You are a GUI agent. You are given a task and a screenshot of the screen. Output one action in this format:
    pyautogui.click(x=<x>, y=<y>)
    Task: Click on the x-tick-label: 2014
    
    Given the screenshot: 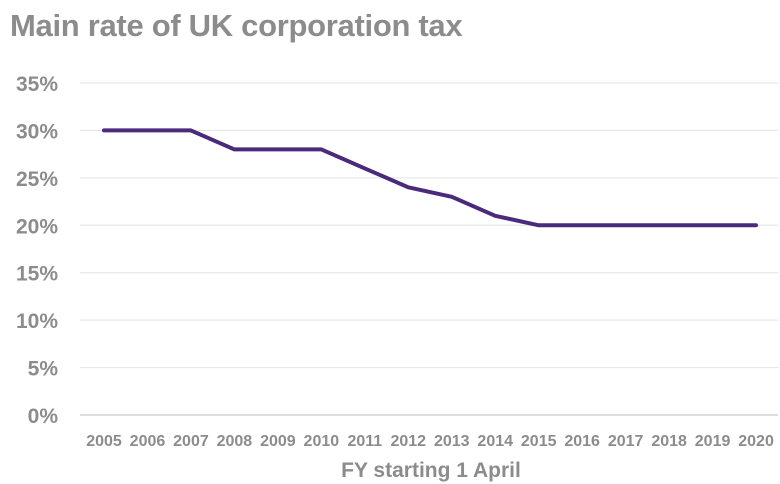 What is the action you would take?
    pyautogui.click(x=495, y=441)
    